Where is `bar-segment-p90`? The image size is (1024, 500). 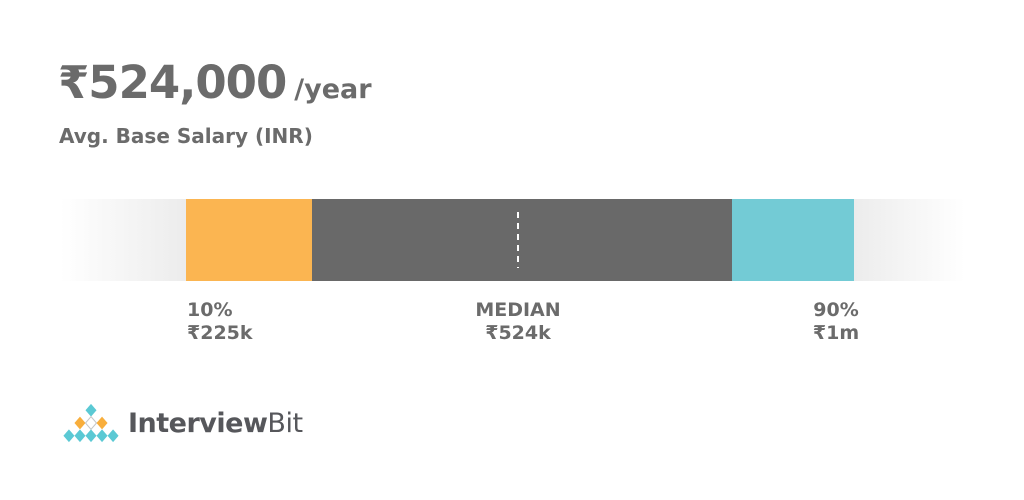 bar-segment-p90 is located at coordinates (793, 240).